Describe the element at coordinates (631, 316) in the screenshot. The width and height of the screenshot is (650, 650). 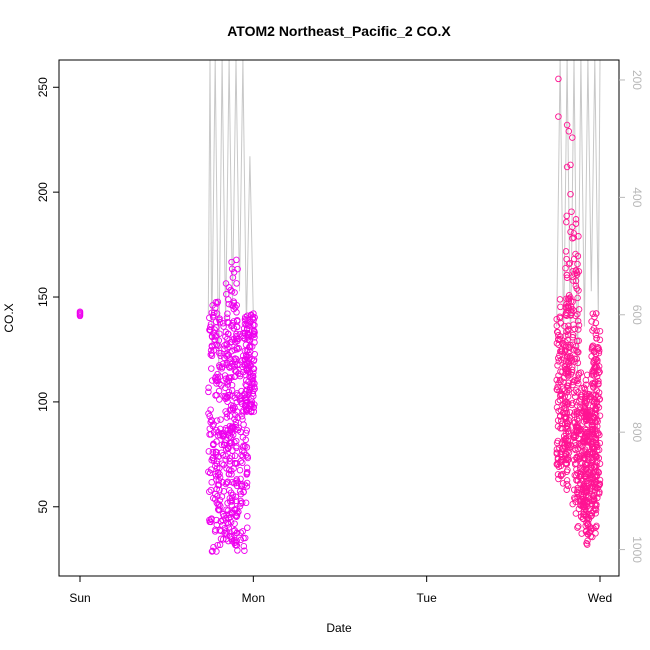
I see `right-y-axis: 200 400 600 800 1000` at that location.